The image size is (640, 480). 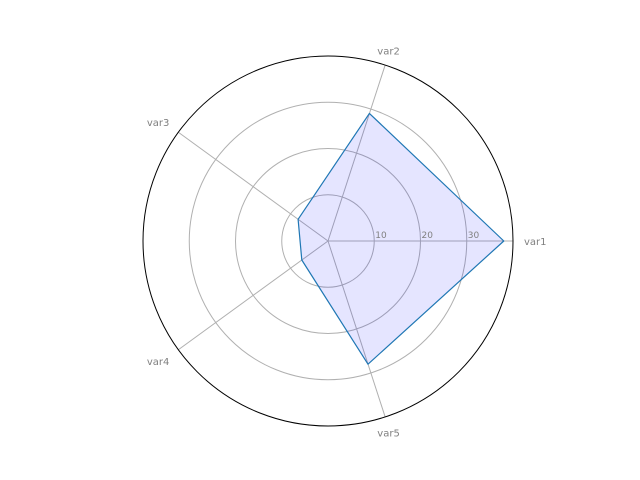 What do you see at coordinates (253, 295) in the screenshot?
I see `spoke-var4` at bounding box center [253, 295].